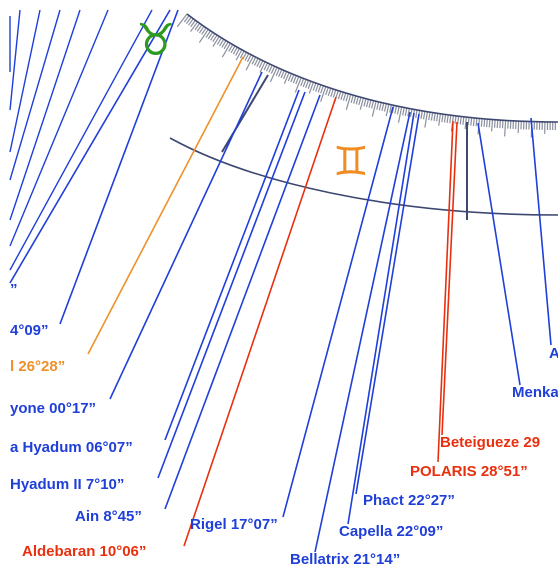 This screenshot has width=558, height=569. I want to click on star-label: a Hyadum 06°07”, so click(71, 447).